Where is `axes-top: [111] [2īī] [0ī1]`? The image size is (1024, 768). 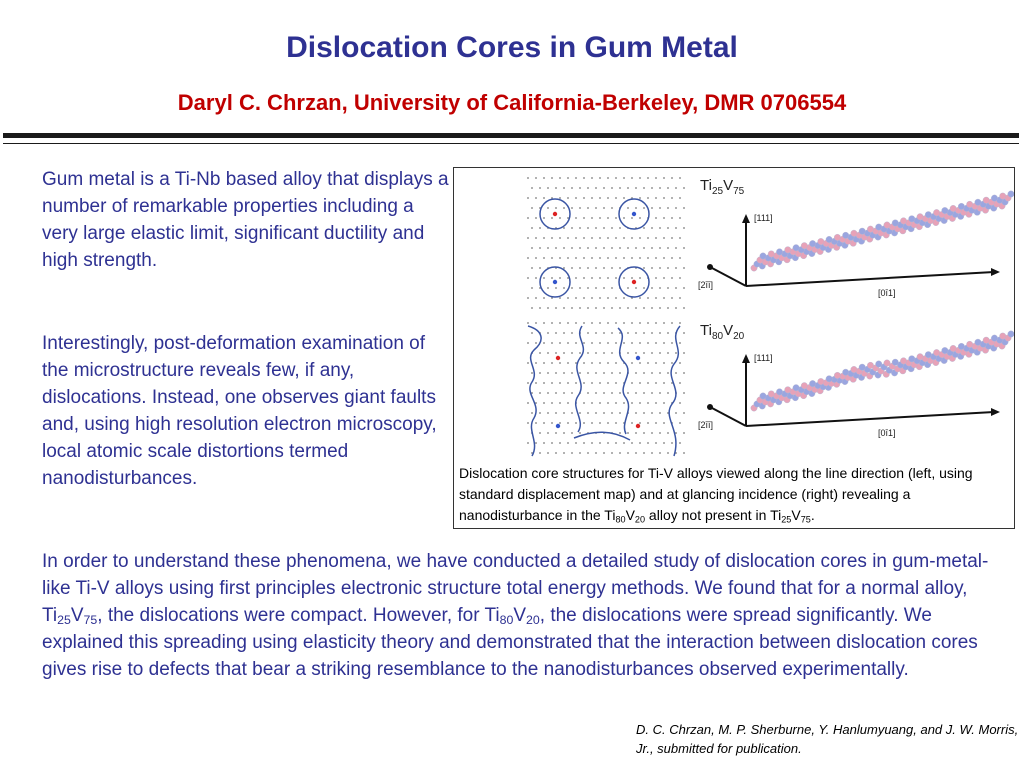
axes-top: [111] [2īī] [0ī1] is located at coordinates (849, 255).